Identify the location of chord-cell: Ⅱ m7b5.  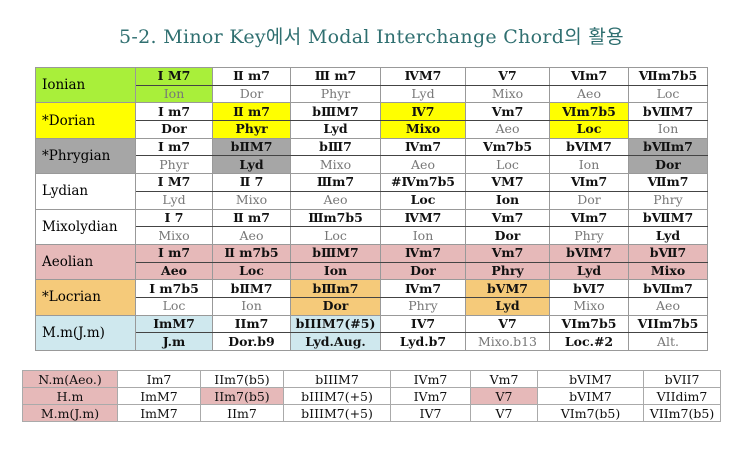
(251, 253).